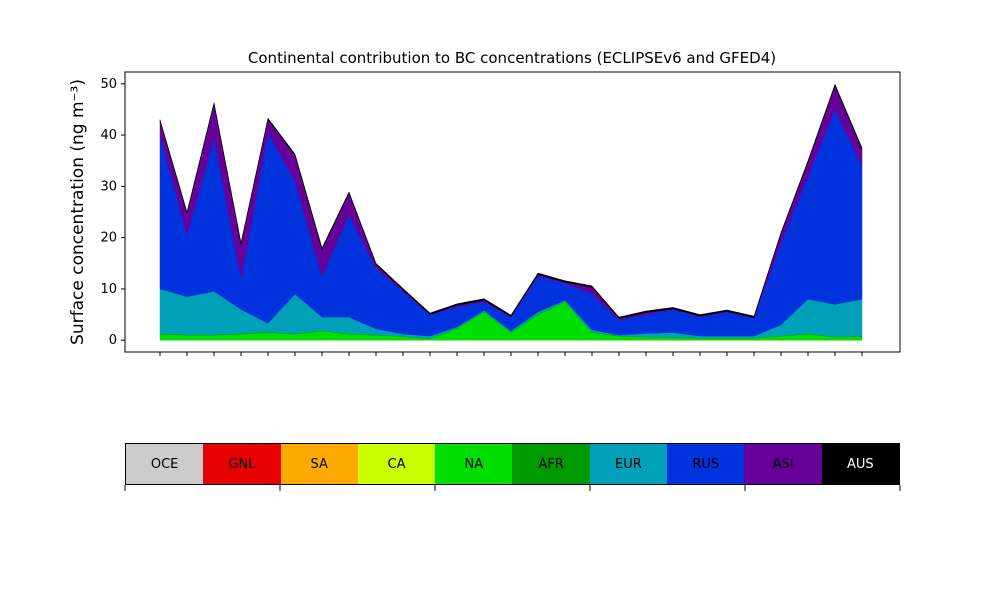  I want to click on legend-entry: NA, so click(474, 464).